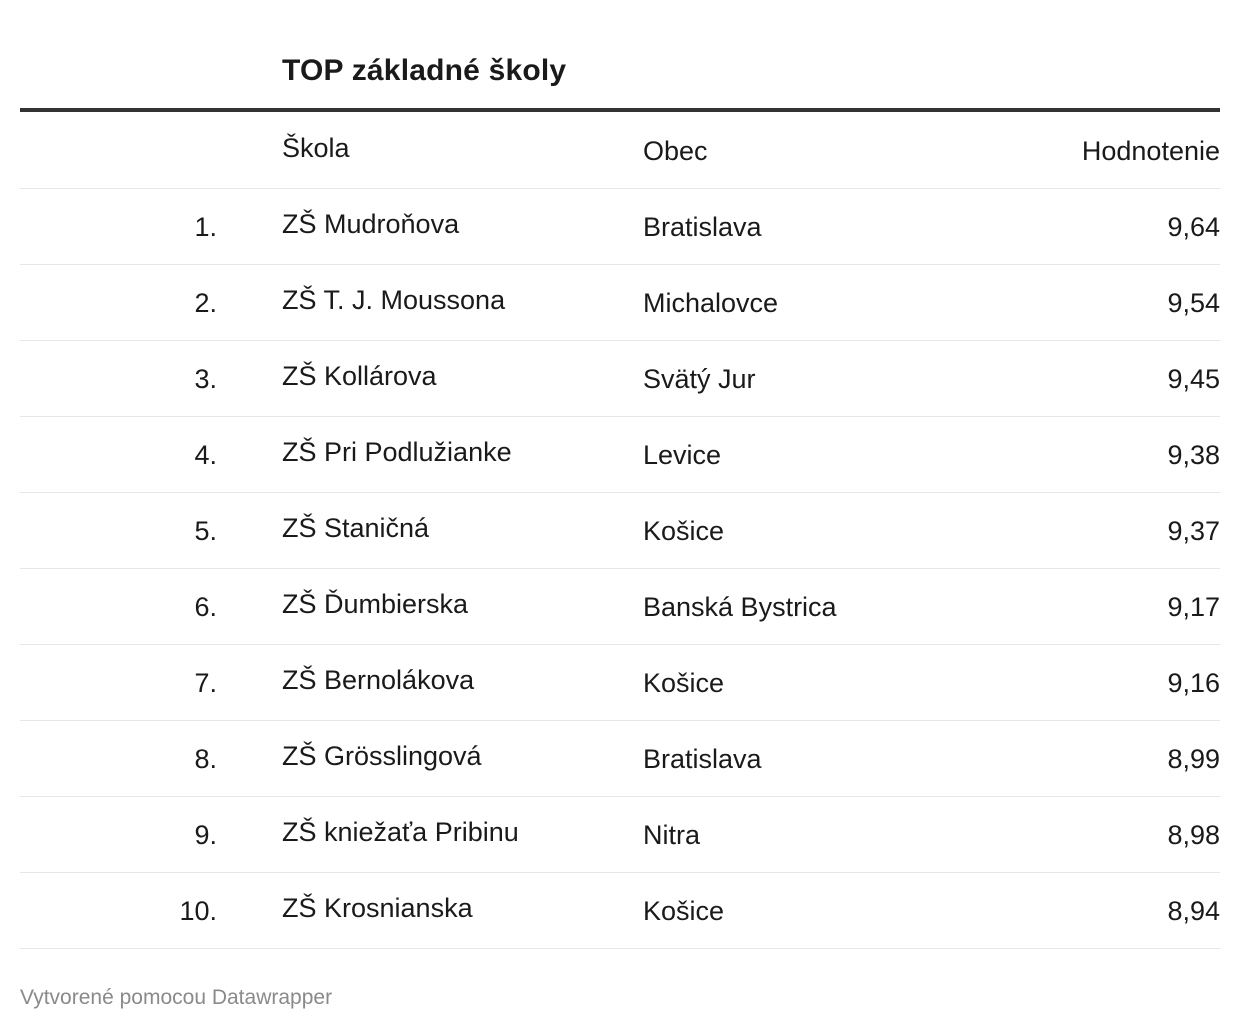 Image resolution: width=1240 pixels, height=1032 pixels. I want to click on rank-cell: 8., so click(205, 759).